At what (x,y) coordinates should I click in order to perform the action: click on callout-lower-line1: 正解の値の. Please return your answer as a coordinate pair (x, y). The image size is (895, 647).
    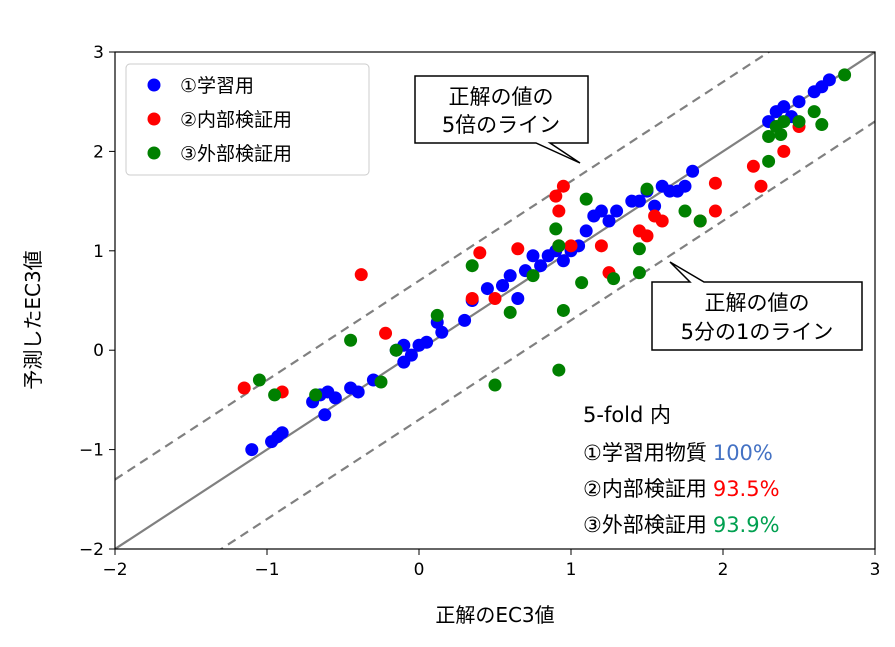
    Looking at the image, I should click on (757, 303).